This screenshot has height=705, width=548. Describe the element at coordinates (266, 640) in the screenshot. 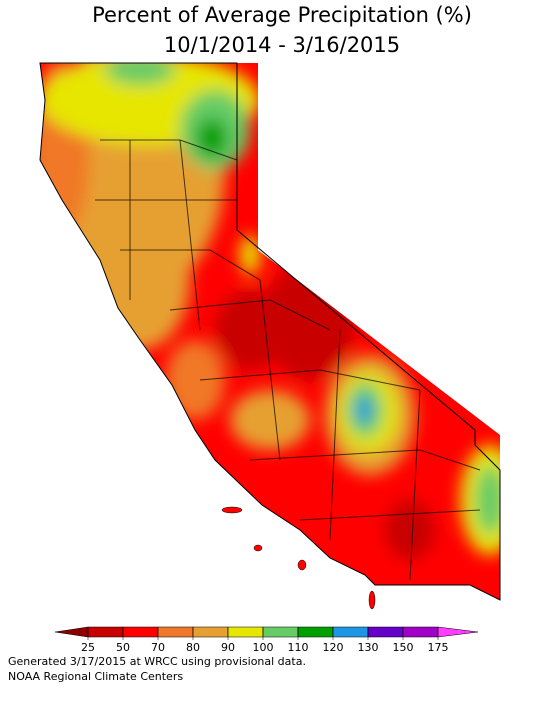

I see `legend: 25 50 70 80 90 100 110 120 130 150 175` at that location.